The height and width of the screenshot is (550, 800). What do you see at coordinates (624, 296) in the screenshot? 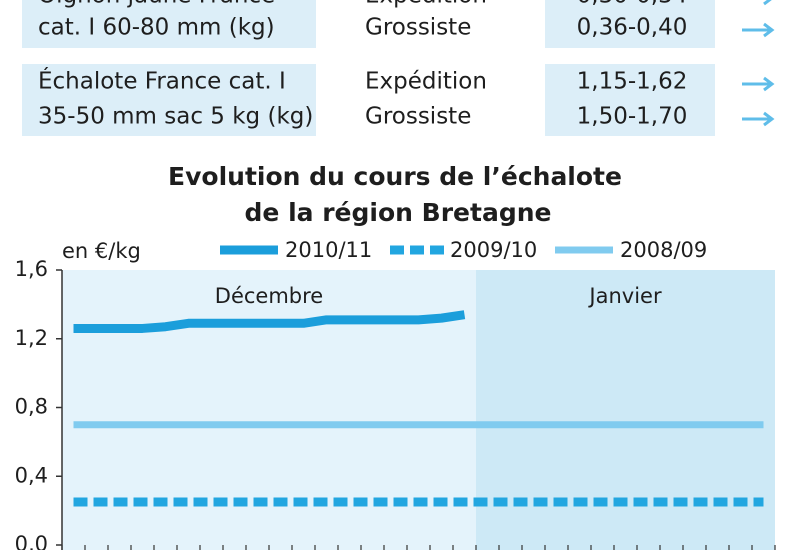
I see `month-label: Janvier` at bounding box center [624, 296].